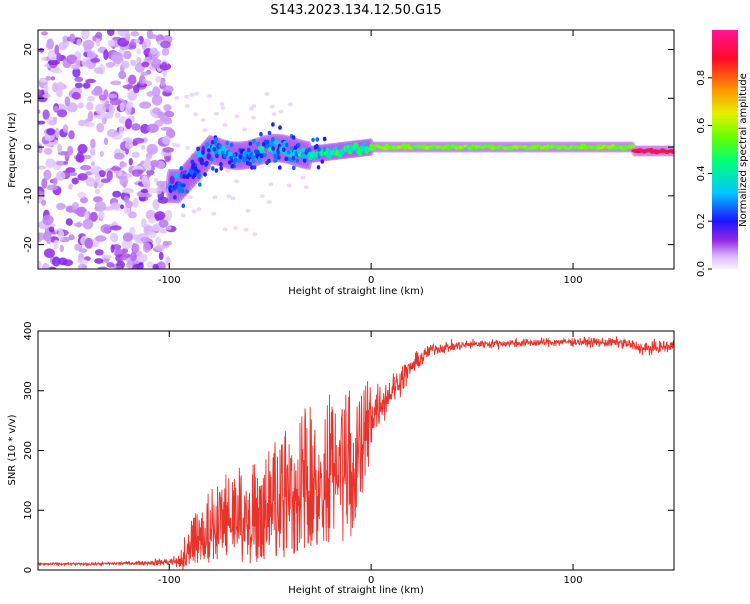 This screenshot has width=750, height=604. Describe the element at coordinates (371, 280) in the screenshot. I see `x-tick-label: 0` at that location.